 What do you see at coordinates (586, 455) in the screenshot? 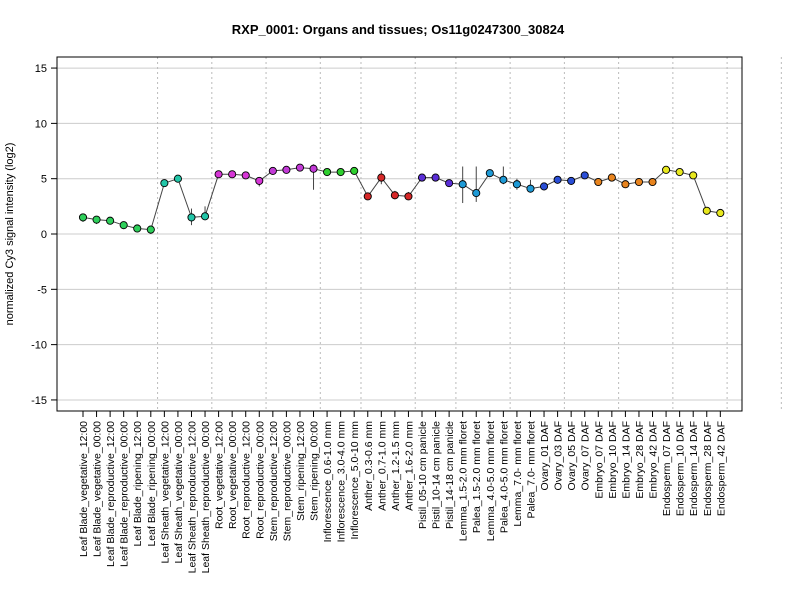
I see `x-tick-label: Ovary_07 DAF` at bounding box center [586, 455].